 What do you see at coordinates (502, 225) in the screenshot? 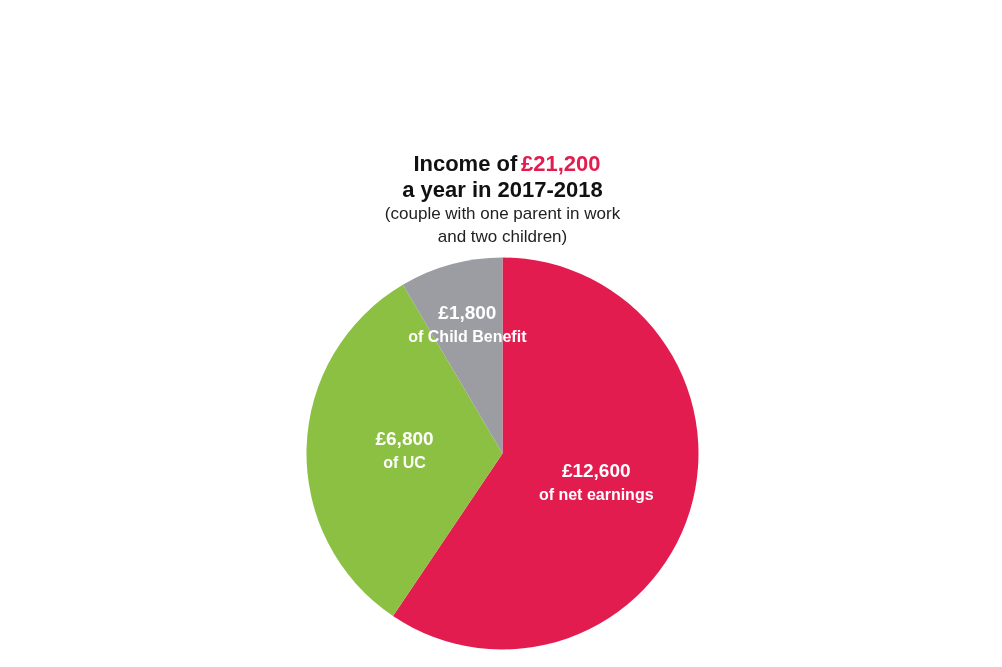
I see `chart-subtitle: (couple with one parent in work and two children)` at bounding box center [502, 225].